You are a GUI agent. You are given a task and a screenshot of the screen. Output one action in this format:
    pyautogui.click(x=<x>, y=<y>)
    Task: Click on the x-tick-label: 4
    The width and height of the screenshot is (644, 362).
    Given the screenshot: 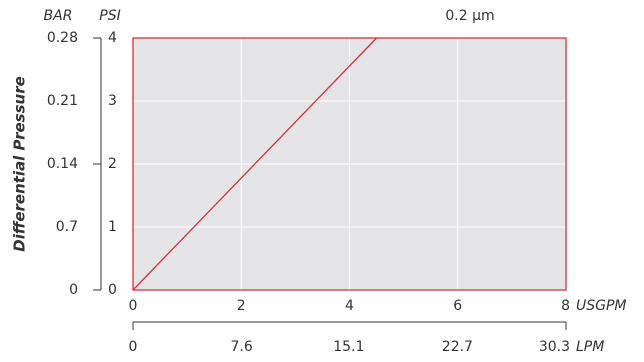 What is the action you would take?
    pyautogui.click(x=349, y=306)
    